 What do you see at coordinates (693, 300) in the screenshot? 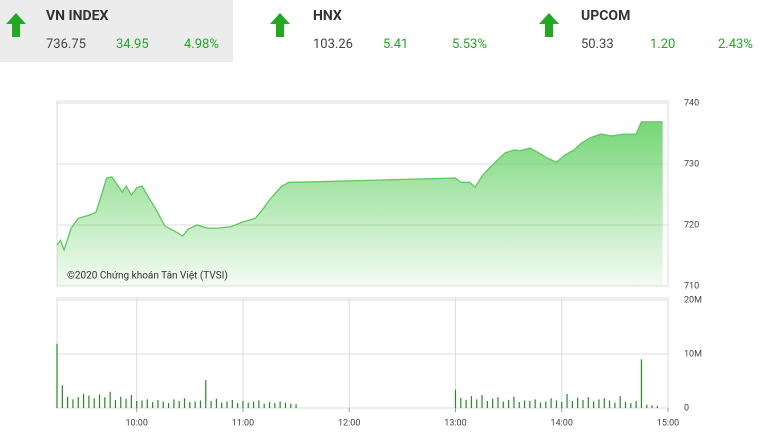
I see `y-tick-label: 20M` at bounding box center [693, 300].